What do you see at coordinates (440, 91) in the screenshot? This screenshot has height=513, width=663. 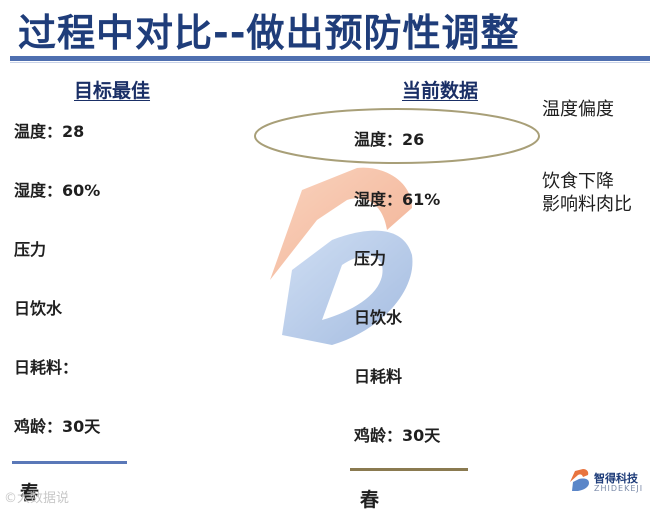 I see `right-column-heading: 当前数据` at bounding box center [440, 91].